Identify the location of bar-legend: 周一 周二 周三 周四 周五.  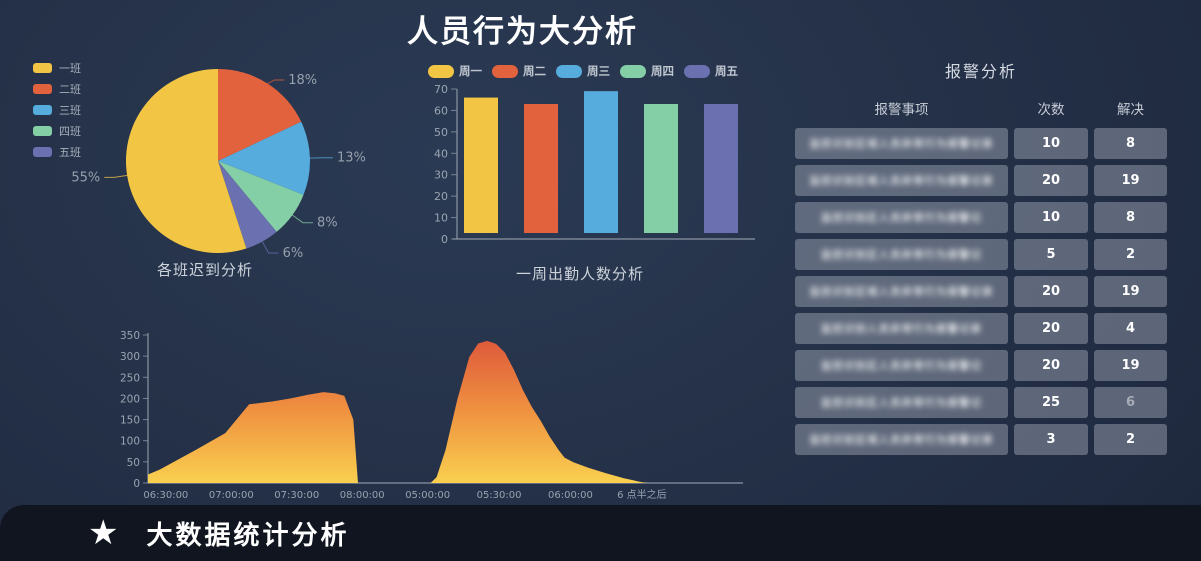
(583, 71).